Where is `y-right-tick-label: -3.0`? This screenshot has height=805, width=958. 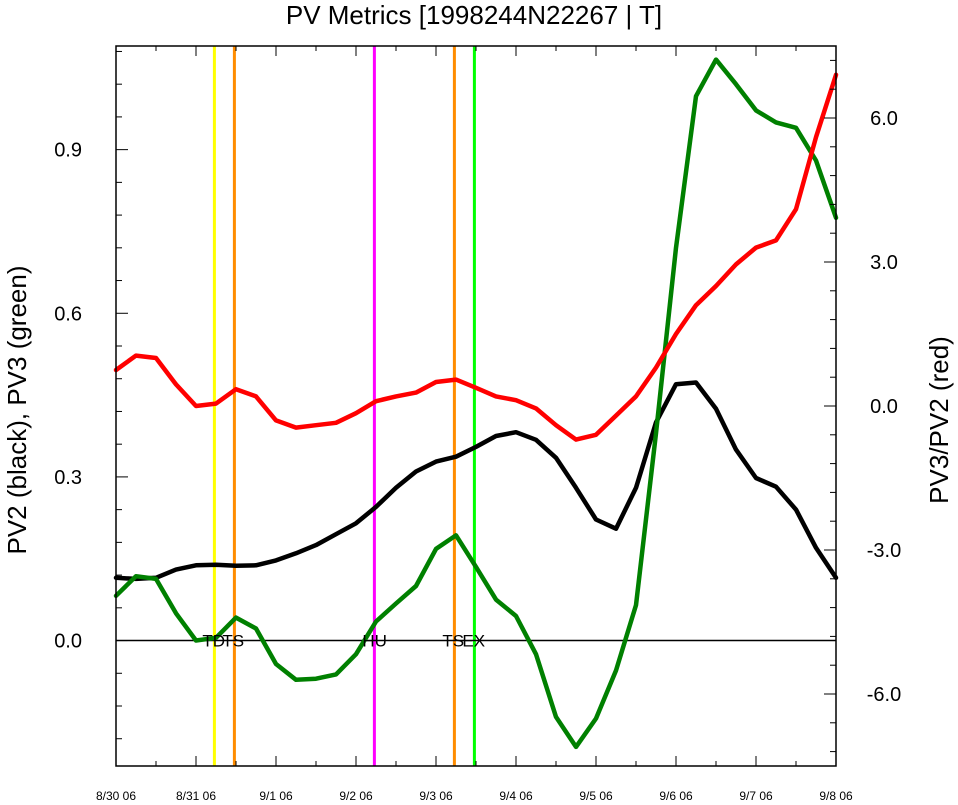 y-right-tick-label: -3.0 is located at coordinates (884, 551).